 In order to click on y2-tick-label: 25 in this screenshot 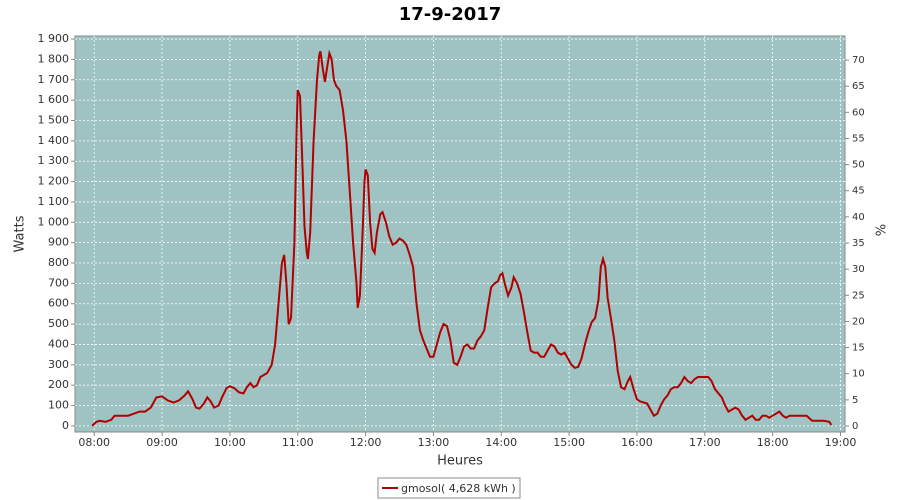, I will do `click(858, 295)`.